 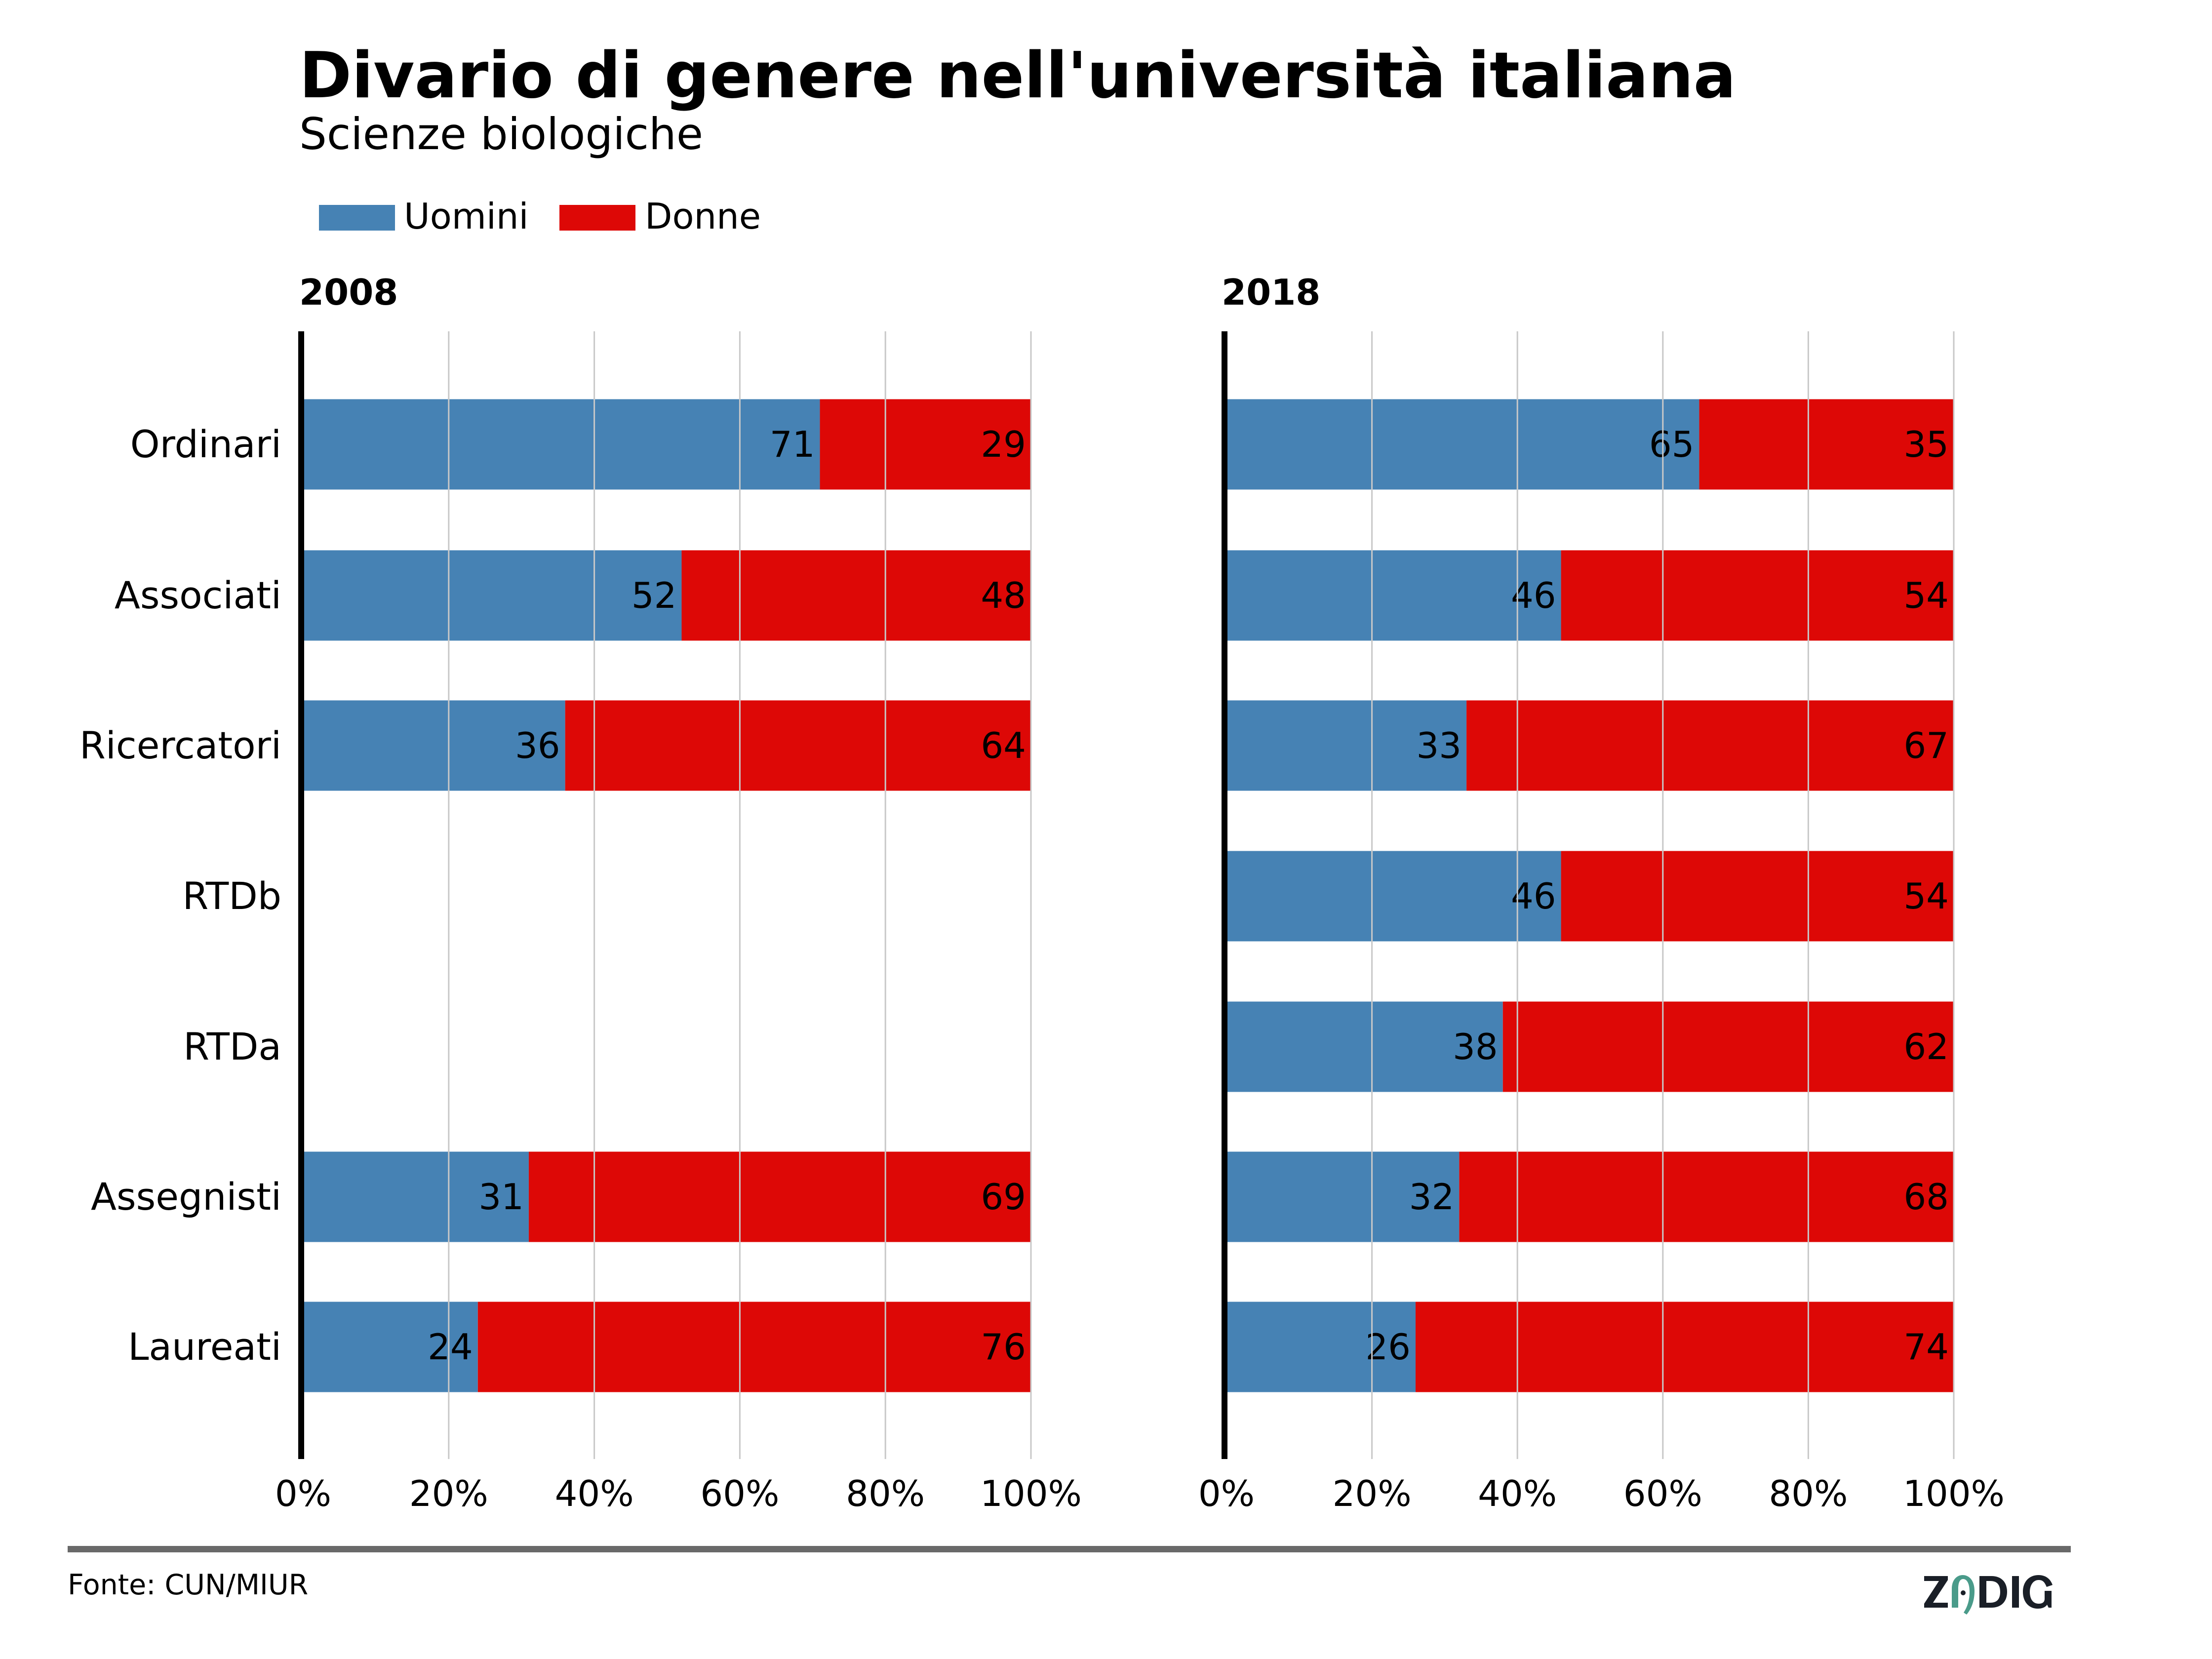 I want to click on data-label-2018-donne-rtdb: 54, so click(x=1926, y=896).